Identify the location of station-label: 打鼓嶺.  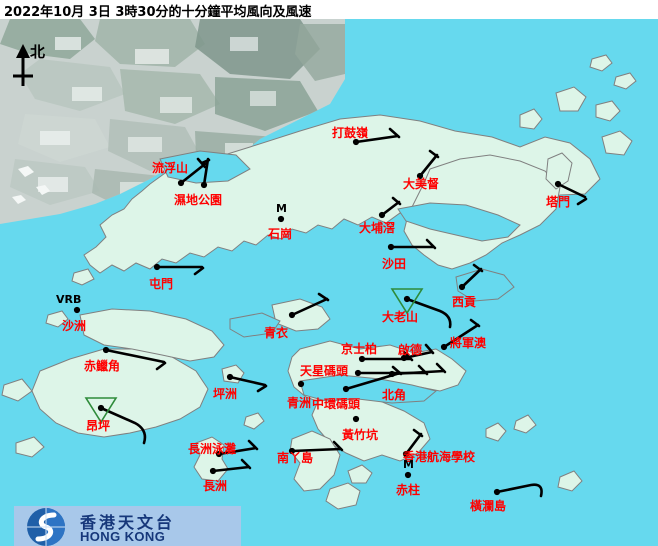
(350, 133).